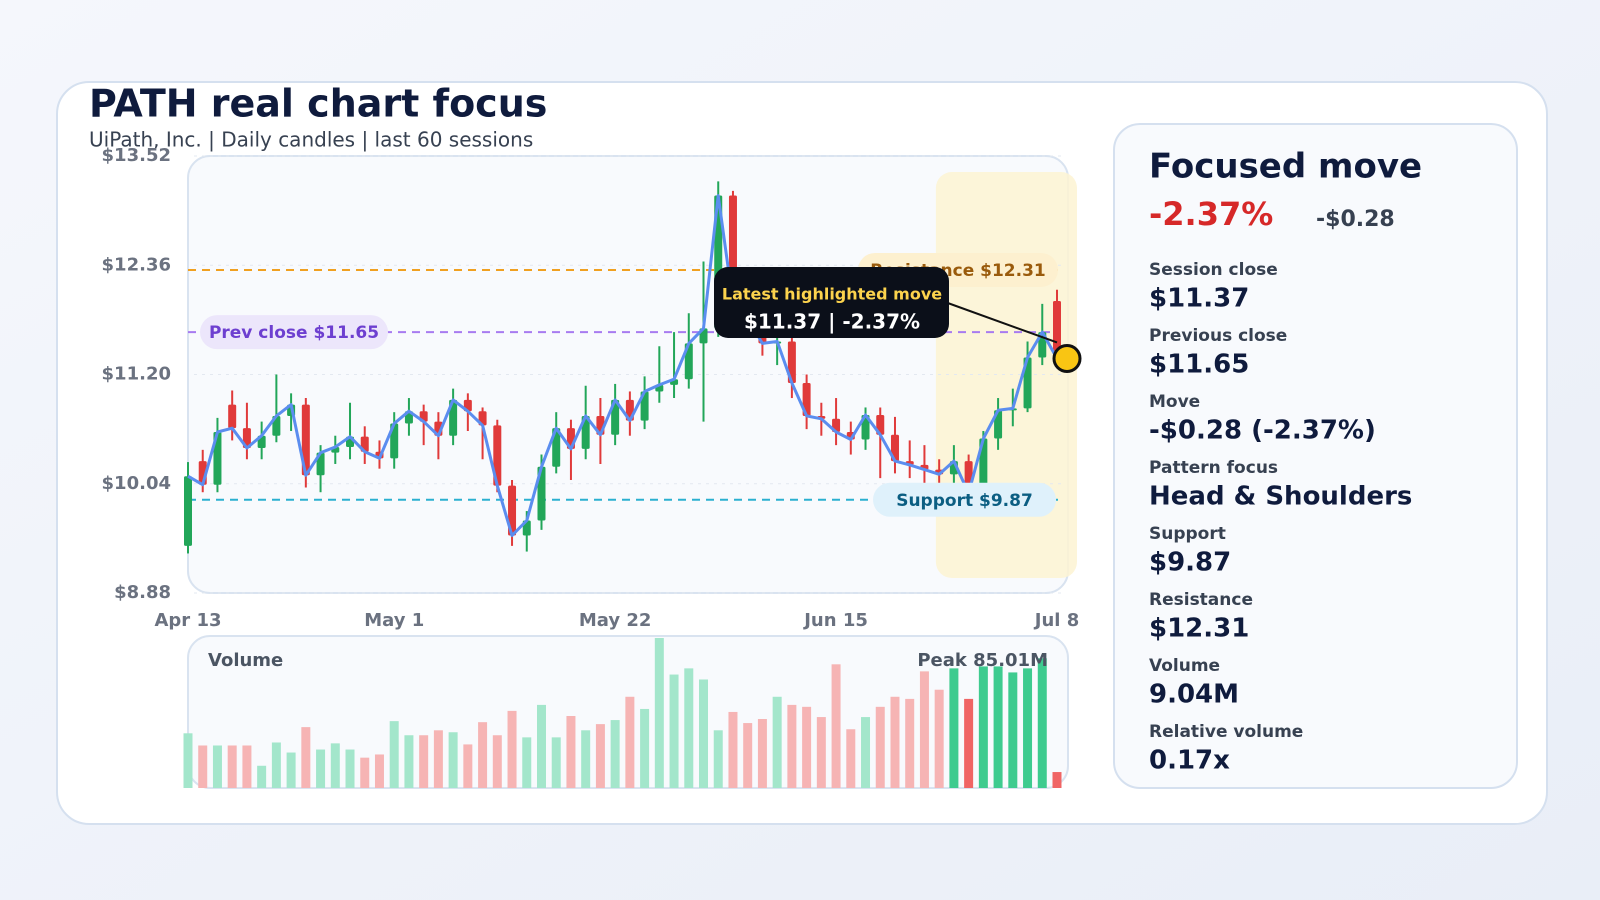 The image size is (1600, 900). Describe the element at coordinates (615, 620) in the screenshot. I see `x-tick-label: May 22` at that location.